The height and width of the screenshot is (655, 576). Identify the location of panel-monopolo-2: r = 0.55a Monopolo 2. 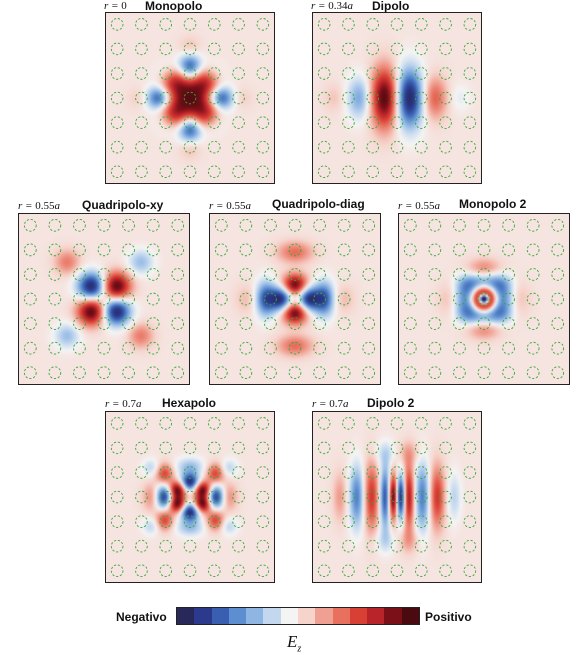
(484, 291).